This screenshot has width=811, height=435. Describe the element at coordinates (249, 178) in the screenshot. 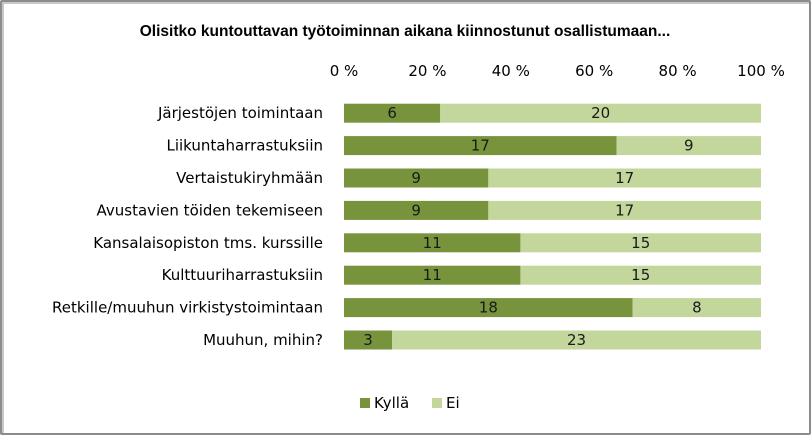

I see `category-label: Vertaistukiryhmään` at that location.